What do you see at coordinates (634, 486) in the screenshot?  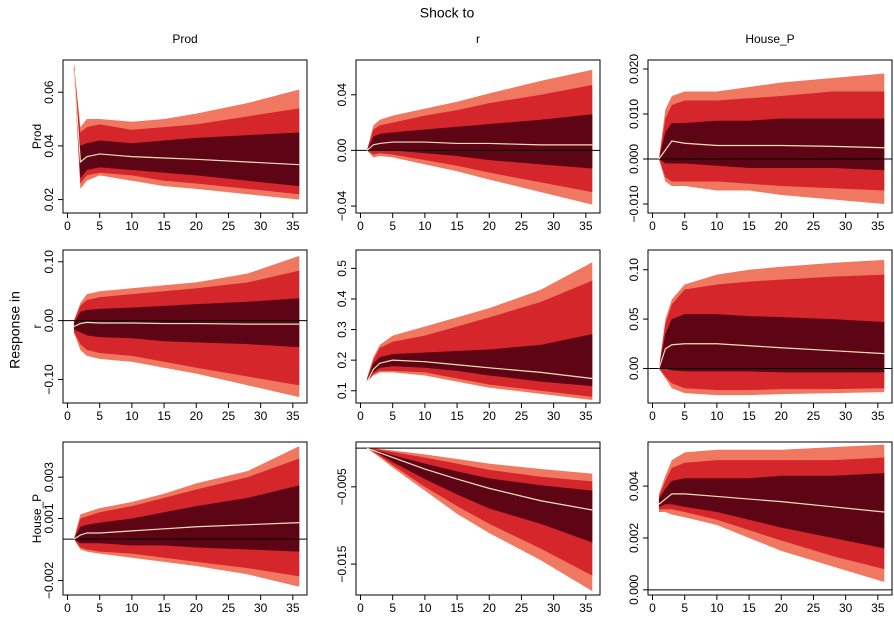 I see `y-tick-label: 0.004` at bounding box center [634, 486].